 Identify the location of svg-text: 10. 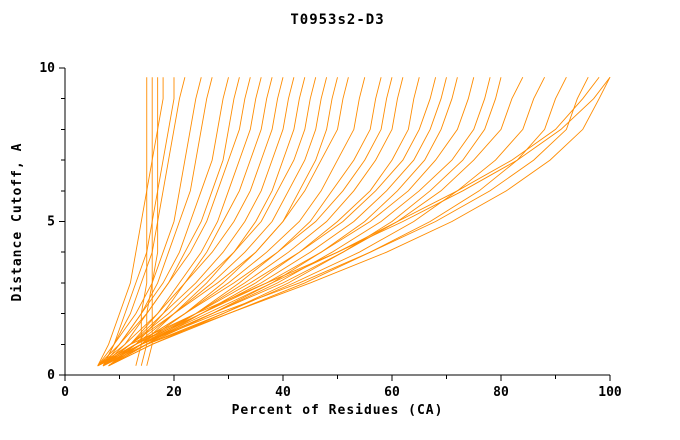
(47, 68).